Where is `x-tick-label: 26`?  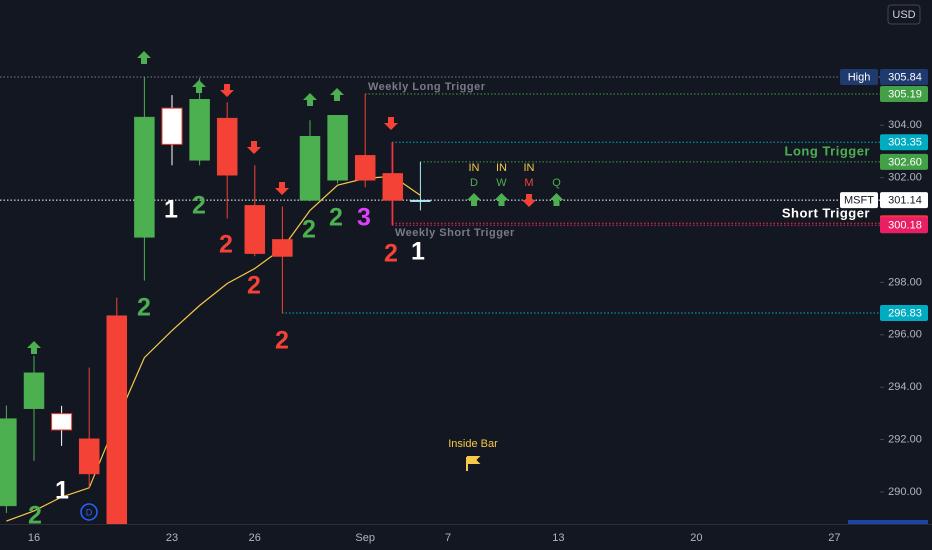
x-tick-label: 26 is located at coordinates (255, 538).